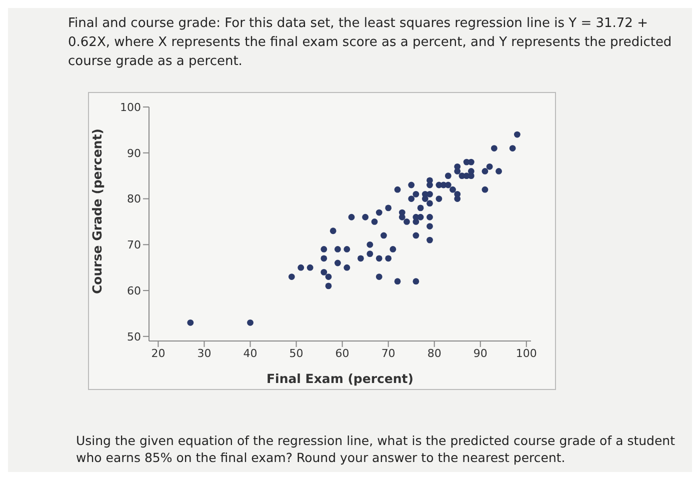  What do you see at coordinates (134, 199) in the screenshot?
I see `y-tick-label: 80` at bounding box center [134, 199].